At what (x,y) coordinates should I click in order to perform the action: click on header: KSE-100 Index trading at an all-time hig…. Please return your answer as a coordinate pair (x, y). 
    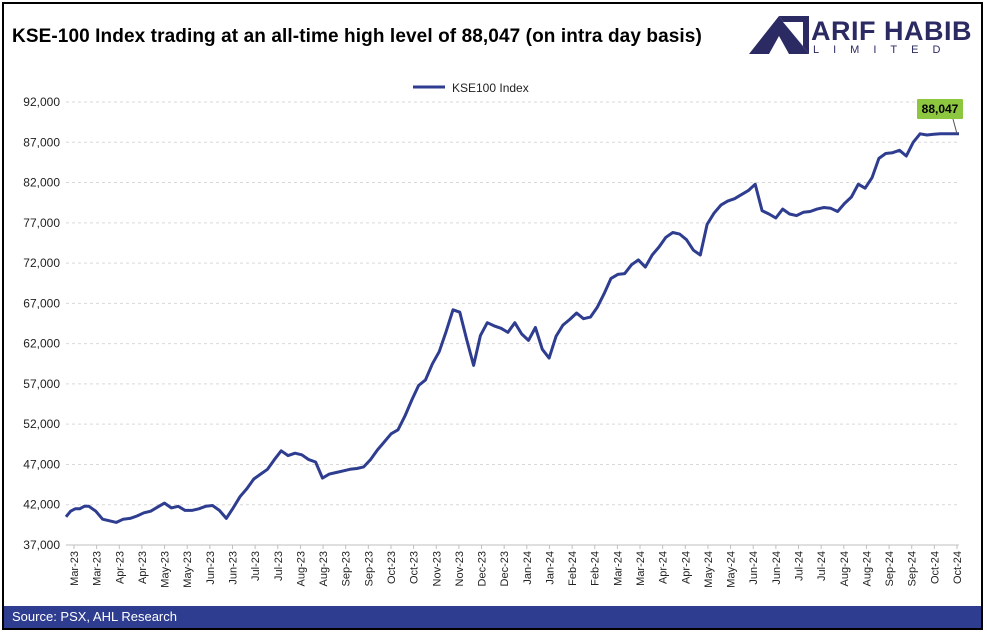
    Looking at the image, I should click on (492, 33).